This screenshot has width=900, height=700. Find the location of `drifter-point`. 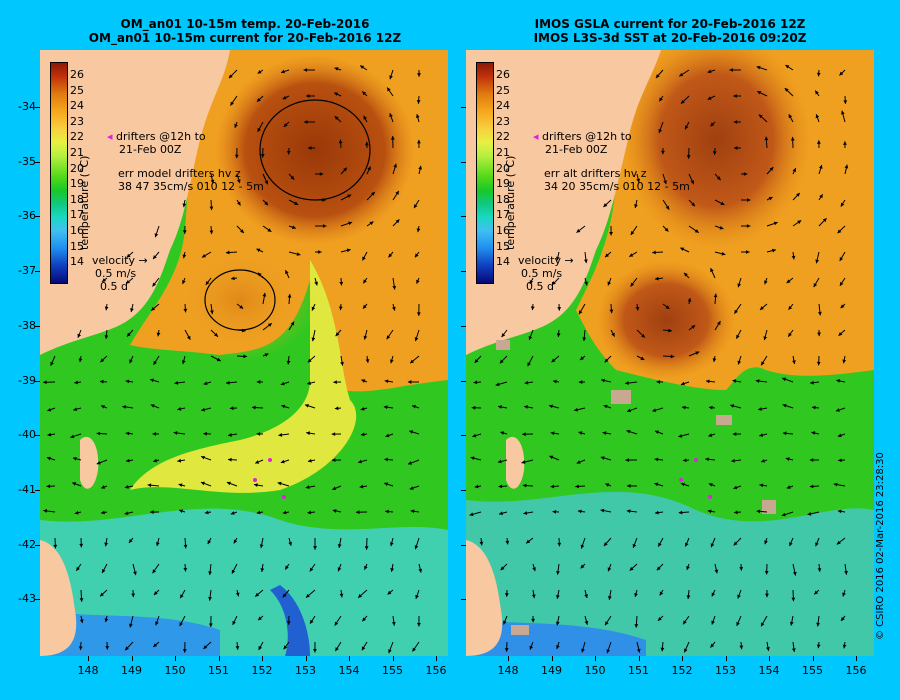

drifter-point is located at coordinates (696, 460).